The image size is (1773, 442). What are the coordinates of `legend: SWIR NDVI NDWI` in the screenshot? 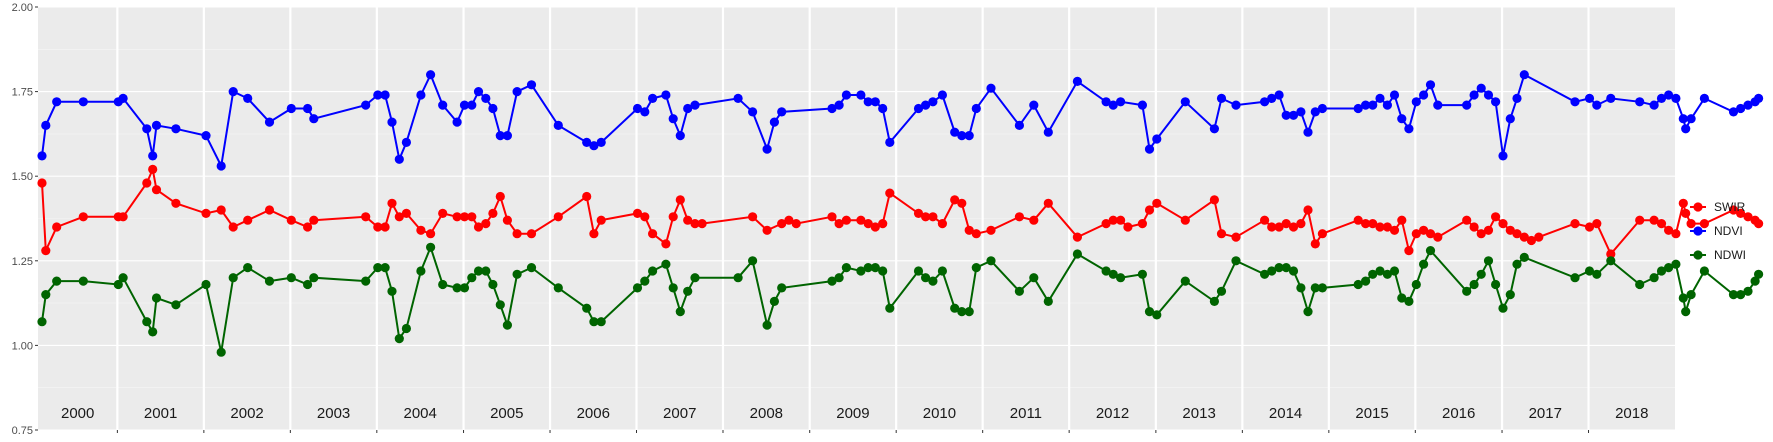 It's located at (1718, 231).